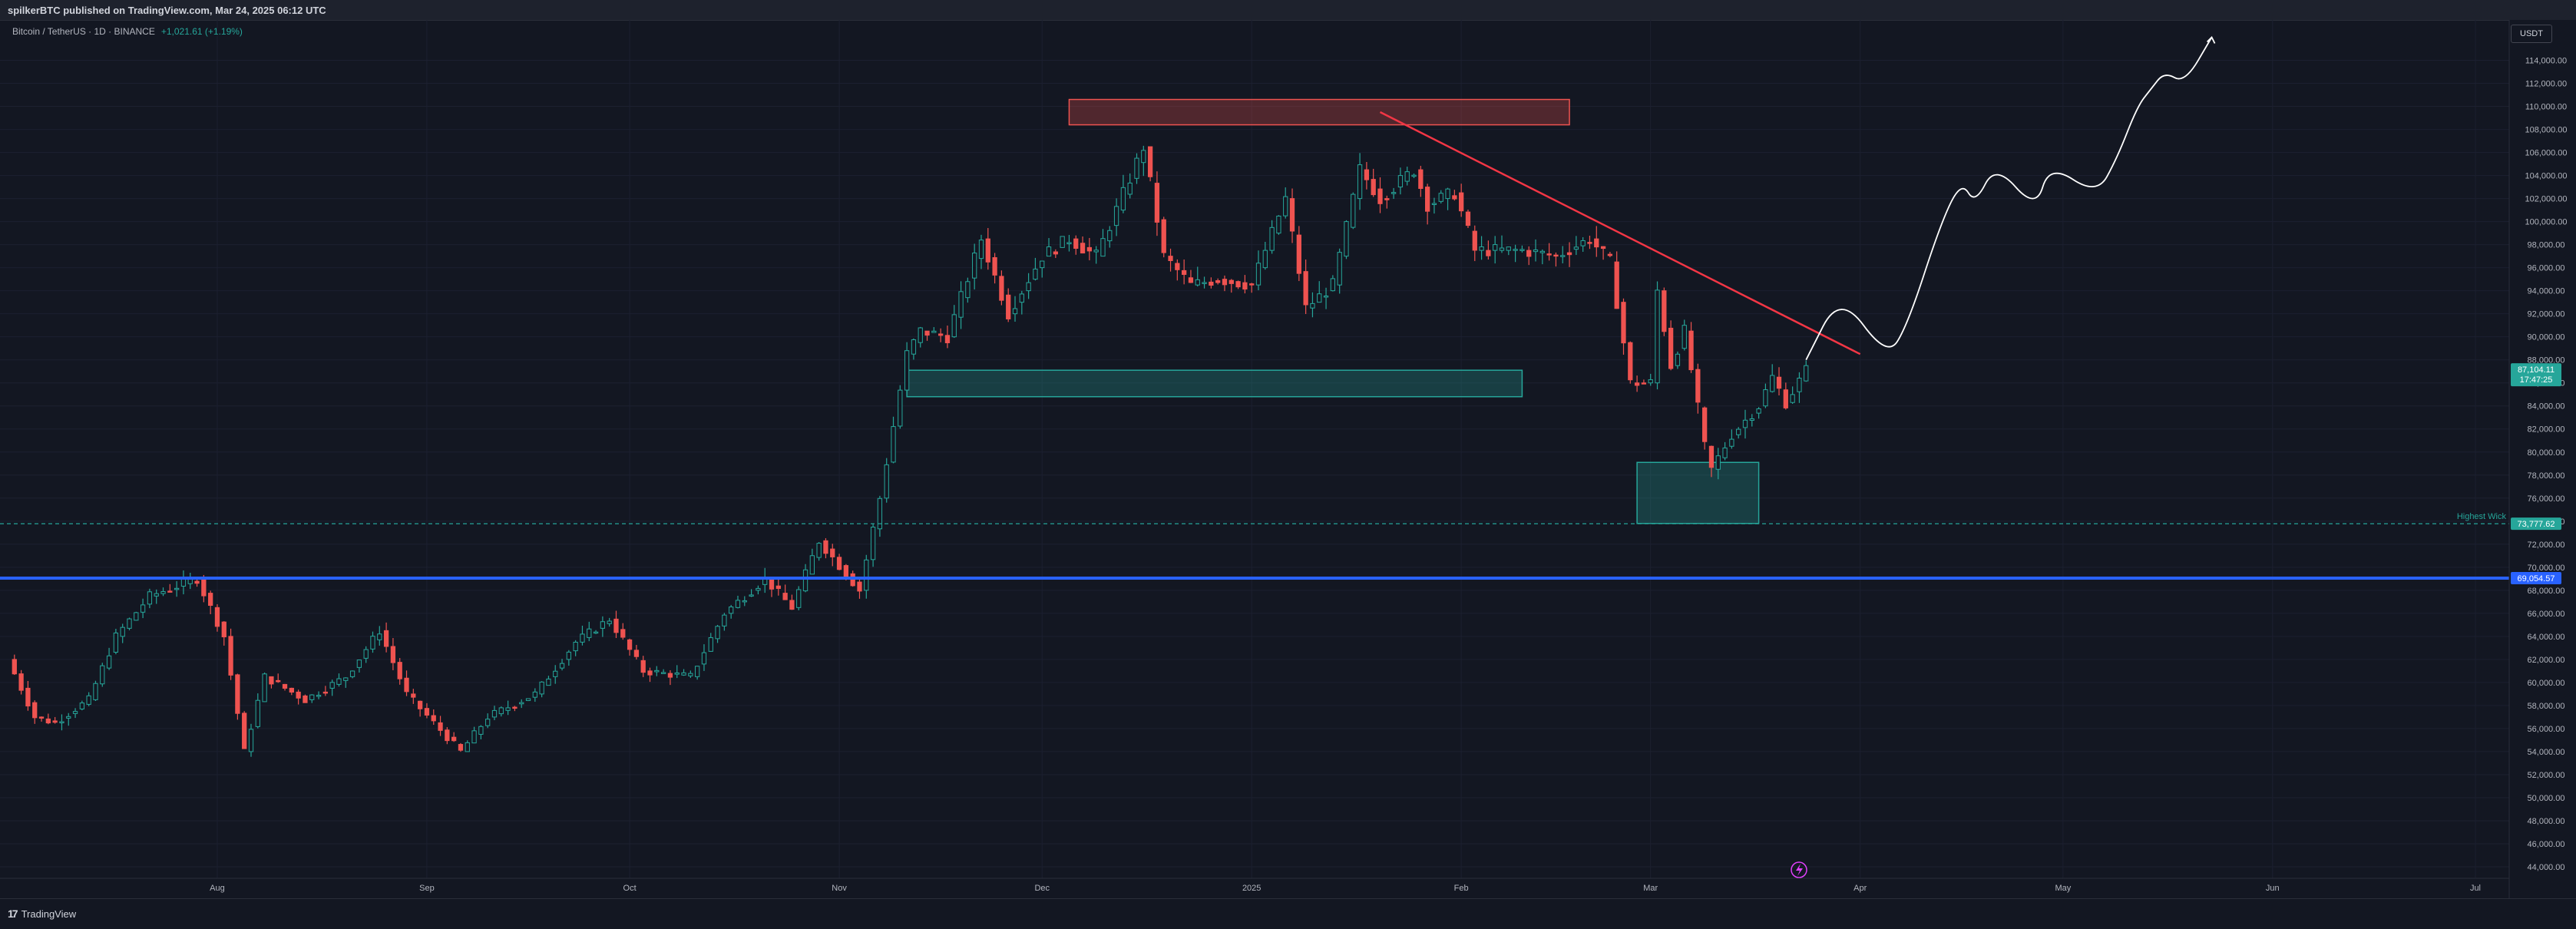 The image size is (2576, 929). Describe the element at coordinates (2546, 61) in the screenshot. I see `price-tick-label: 114,000.00` at that location.